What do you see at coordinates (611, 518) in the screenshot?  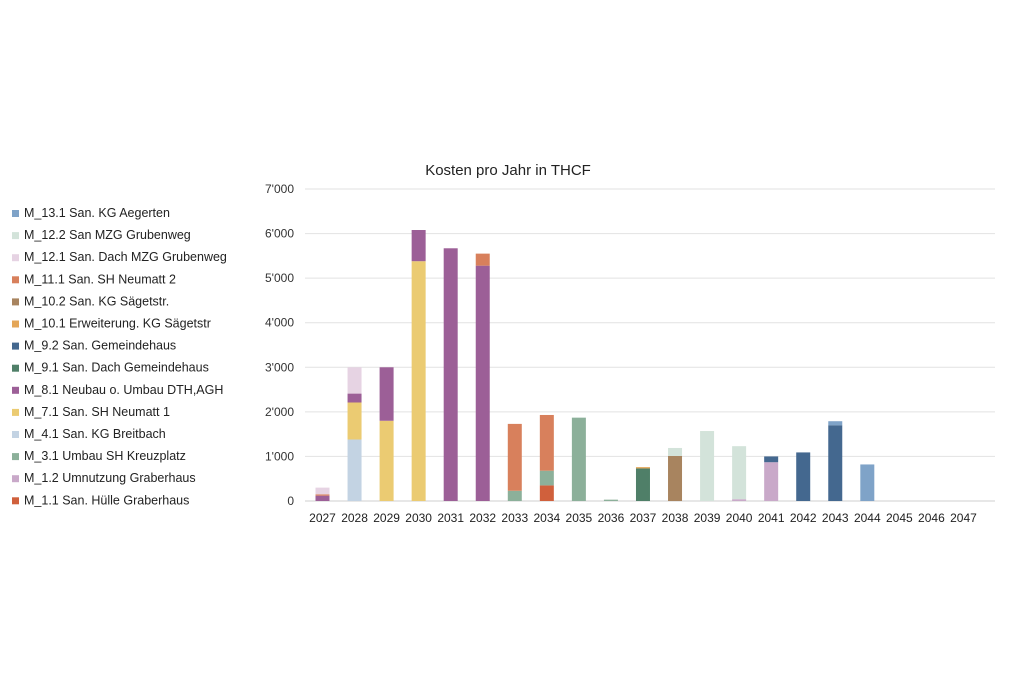 I see `x-tick-label: 2036` at bounding box center [611, 518].